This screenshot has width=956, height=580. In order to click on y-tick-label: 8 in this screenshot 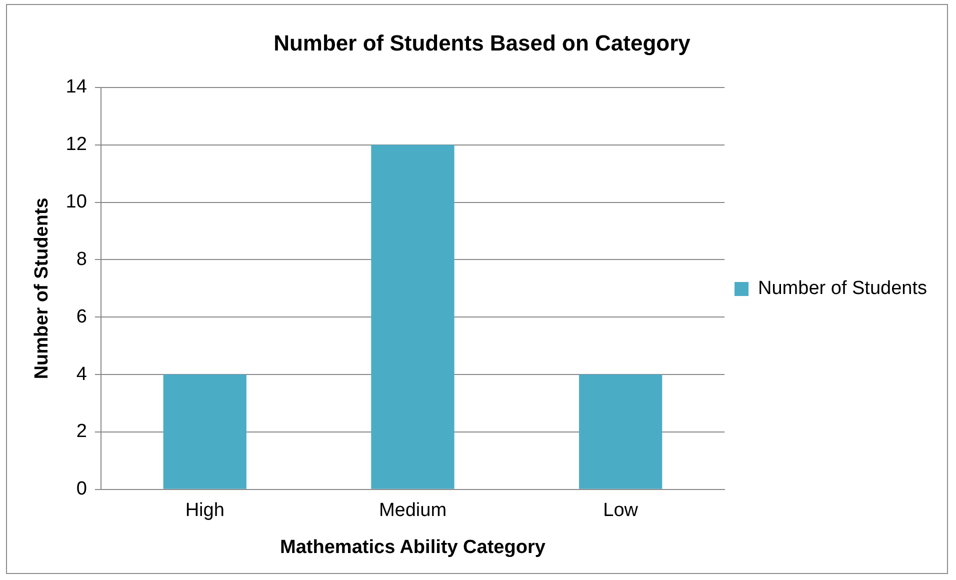, I will do `click(81, 259)`.